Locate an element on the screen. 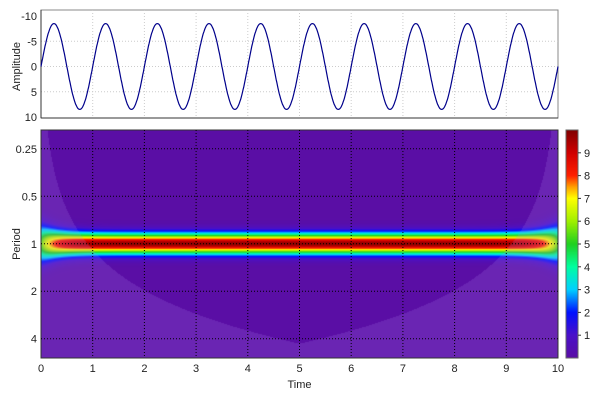 The width and height of the screenshot is (600, 400). y-tick-label: 2 is located at coordinates (34, 292).